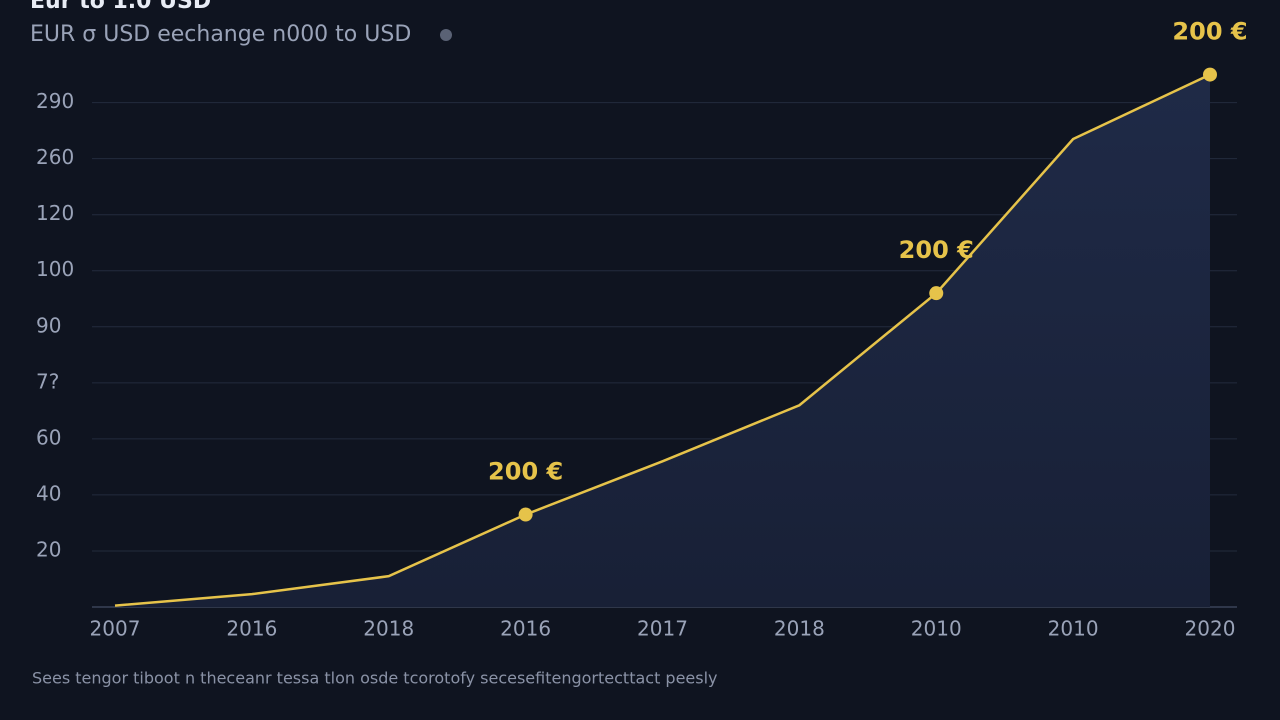 This screenshot has width=1280, height=720. I want to click on x-tick-label: 2017, so click(662, 629).